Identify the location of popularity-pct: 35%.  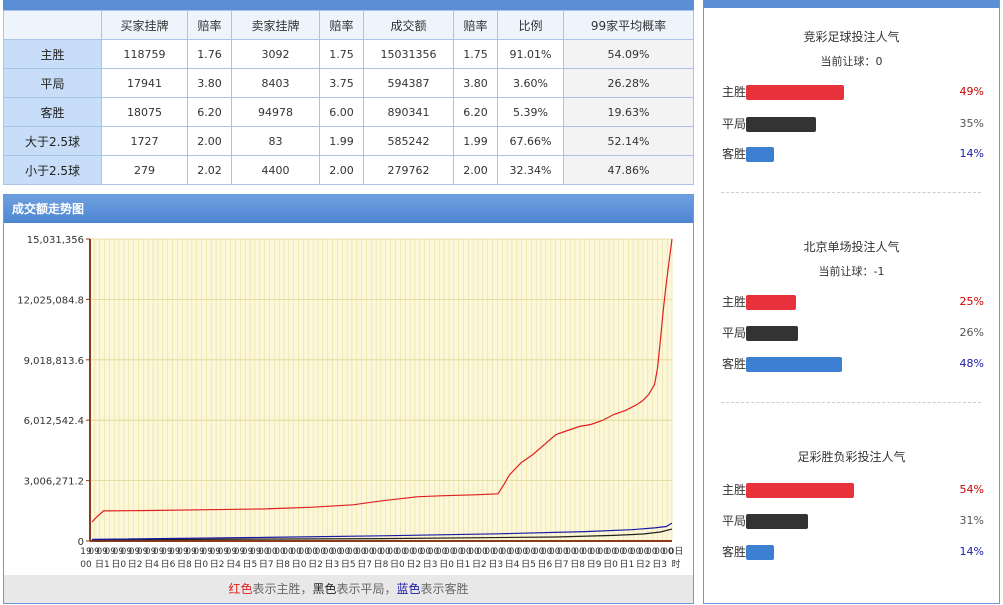
(971, 123).